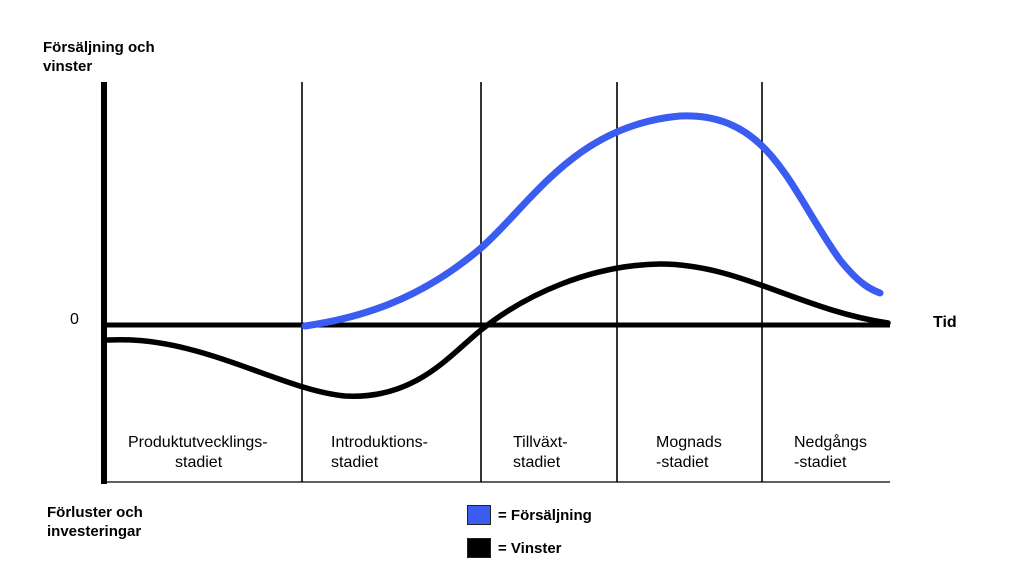  What do you see at coordinates (540, 442) in the screenshot?
I see `stage-label-line1: Tillväxt-` at bounding box center [540, 442].